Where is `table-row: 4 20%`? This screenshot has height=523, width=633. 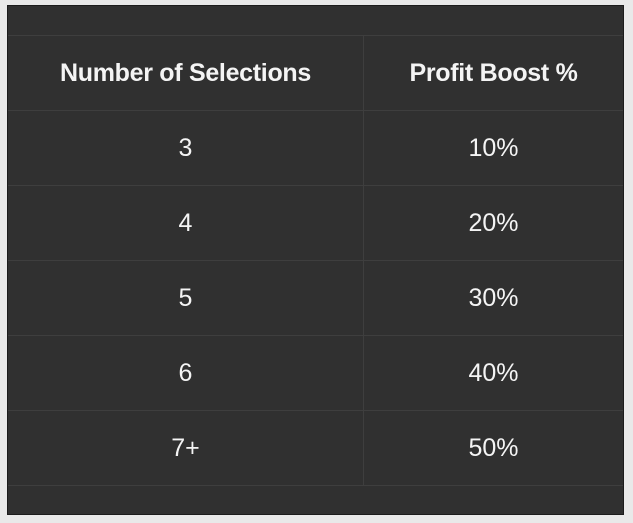
table-row: 4 20% is located at coordinates (315, 223).